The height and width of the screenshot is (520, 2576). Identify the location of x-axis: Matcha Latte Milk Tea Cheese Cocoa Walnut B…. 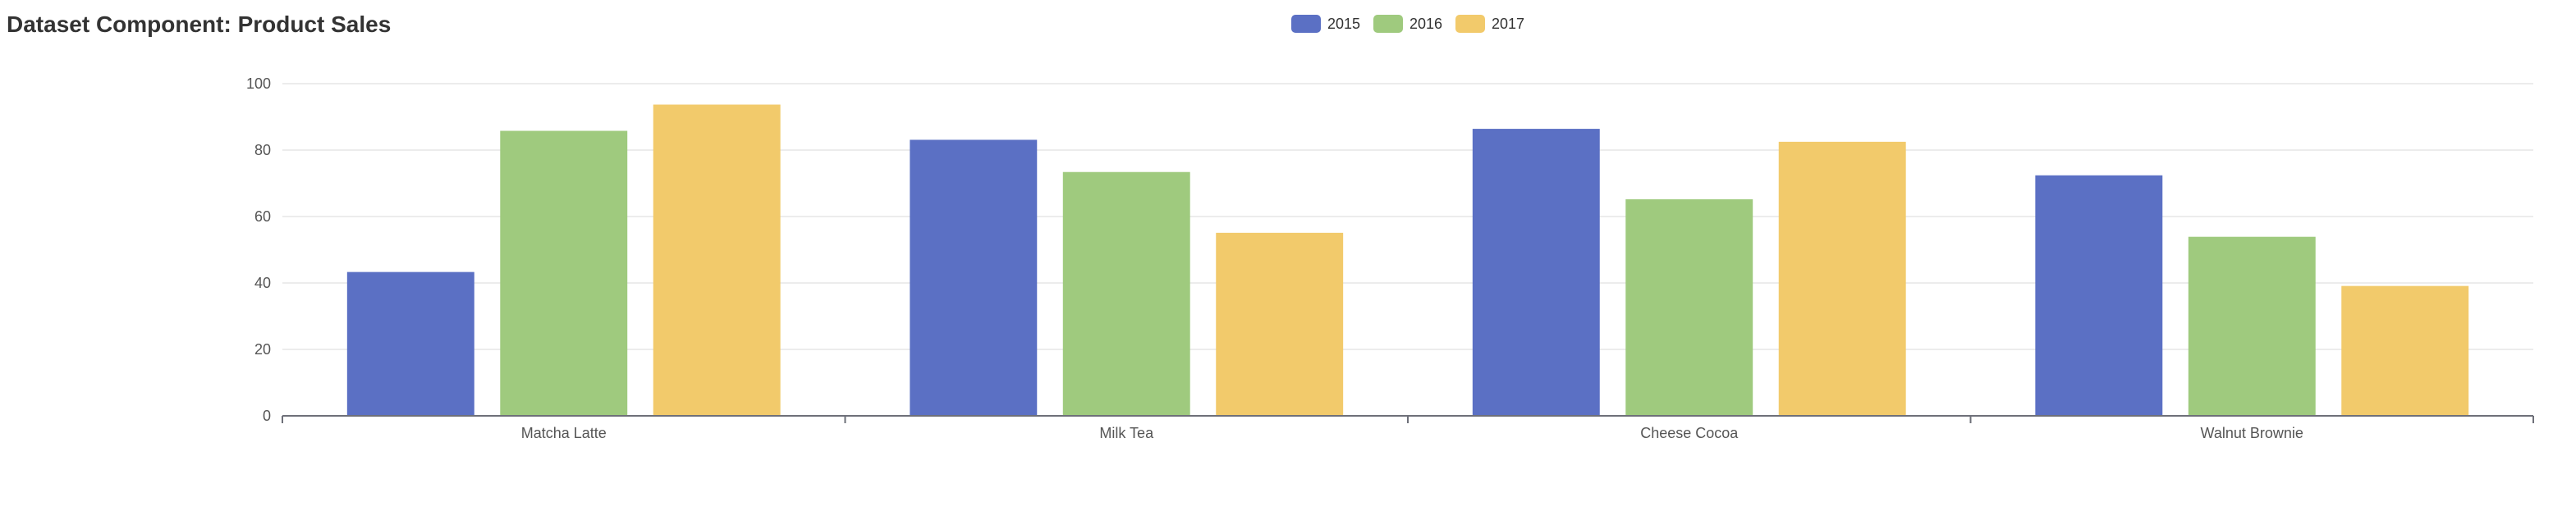
(1408, 428).